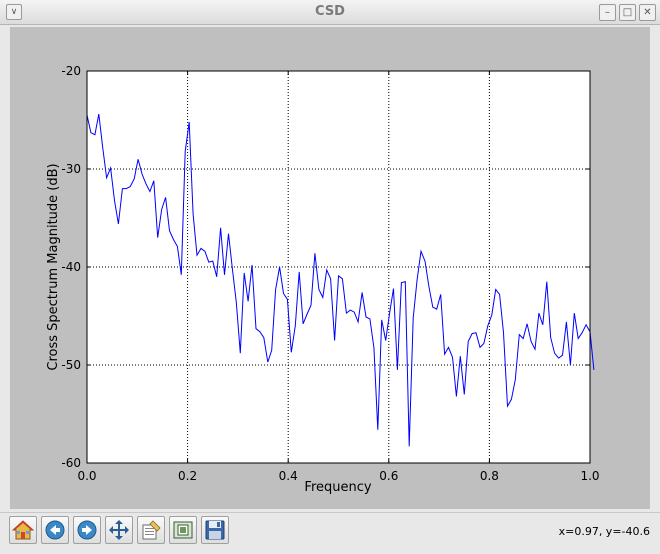 The width and height of the screenshot is (660, 554). I want to click on close-icon: ✕, so click(647, 12).